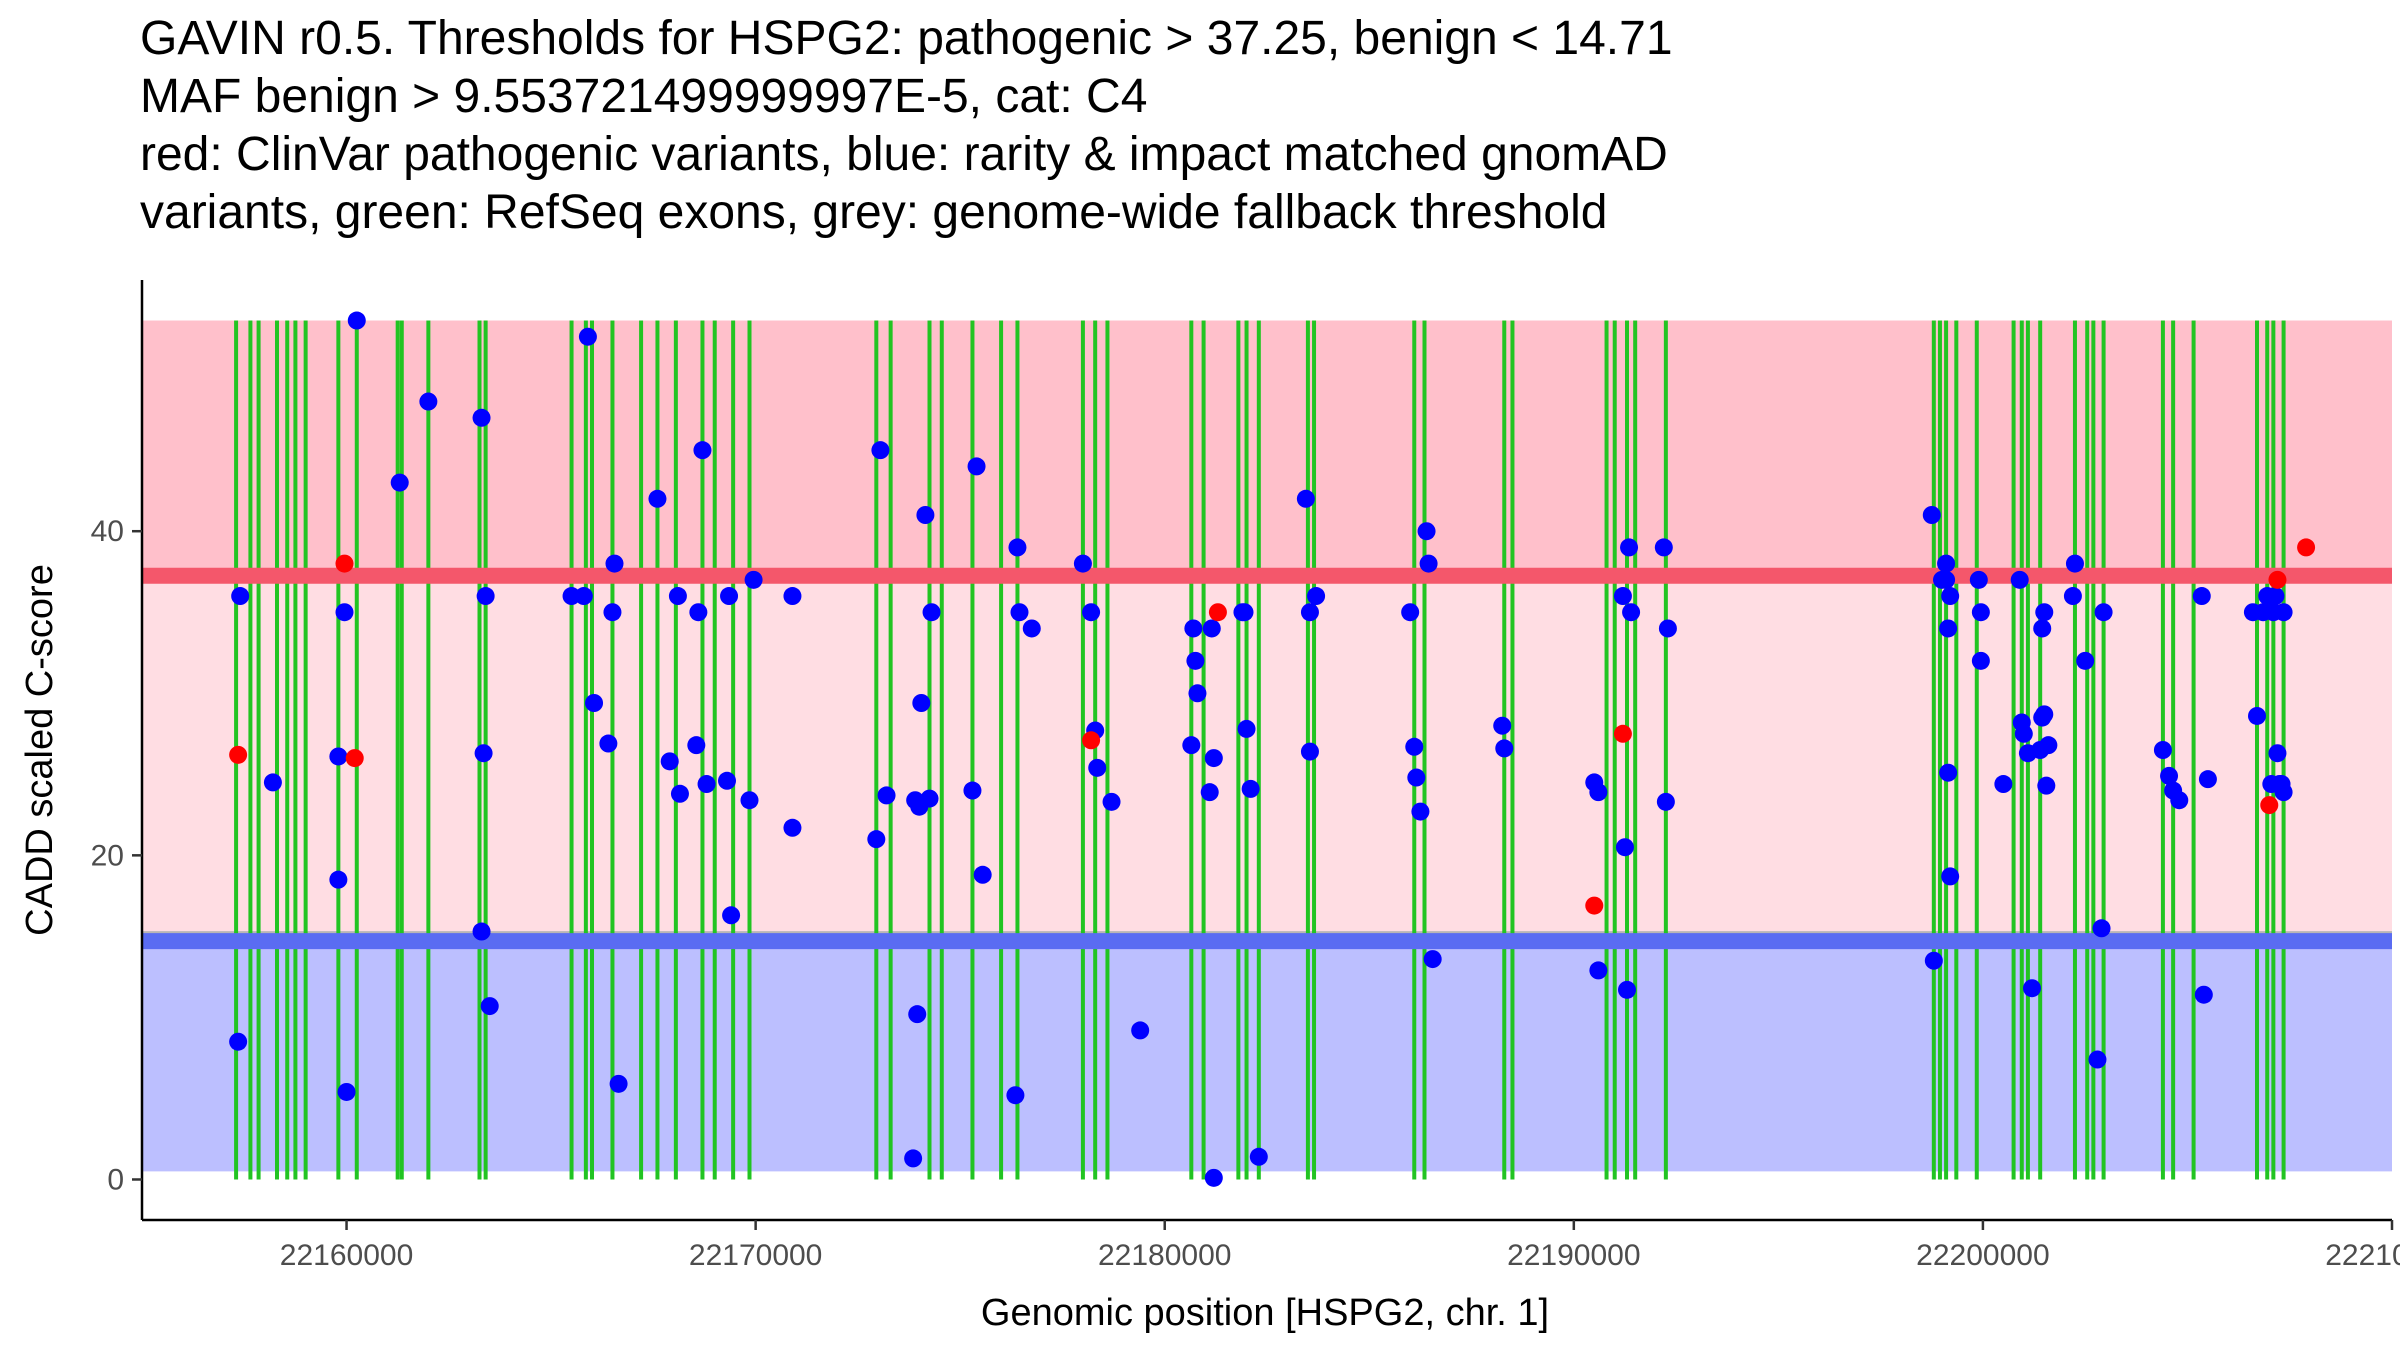 The image size is (2400, 1350). What do you see at coordinates (755, 1255) in the screenshot?
I see `x-tick-label: 22170000` at bounding box center [755, 1255].